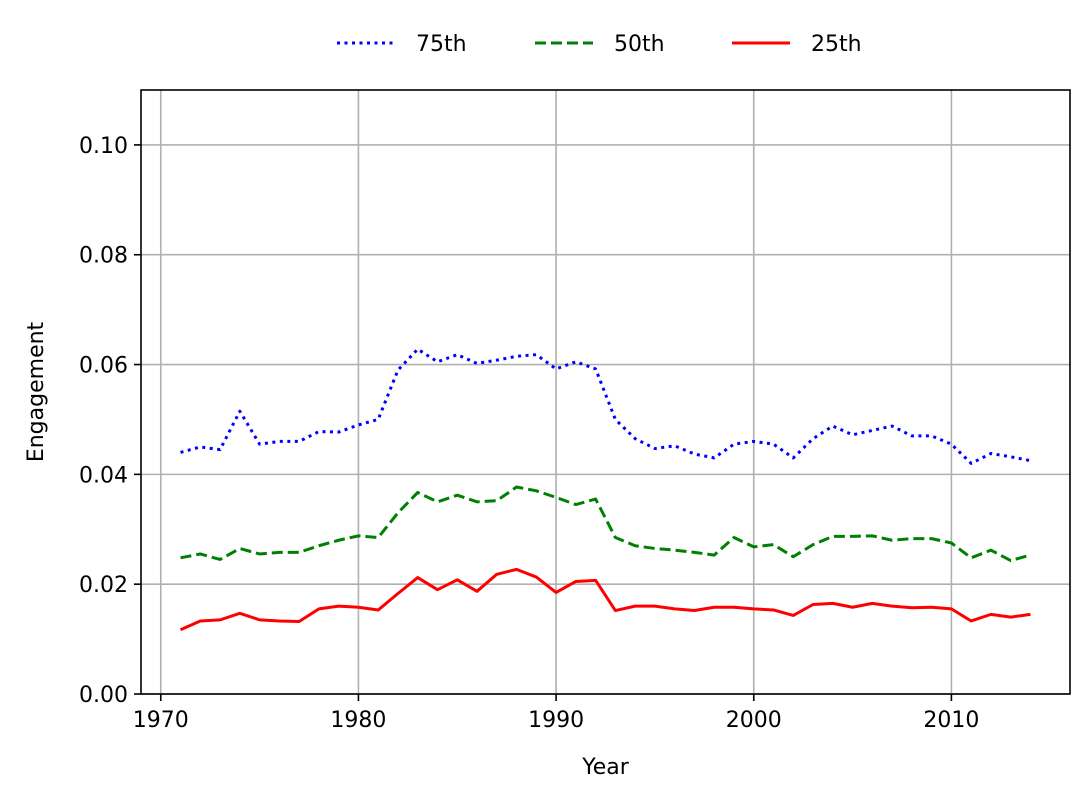 This screenshot has height=801, width=1090. Describe the element at coordinates (605, 524) in the screenshot. I see `series-line-50th` at that location.